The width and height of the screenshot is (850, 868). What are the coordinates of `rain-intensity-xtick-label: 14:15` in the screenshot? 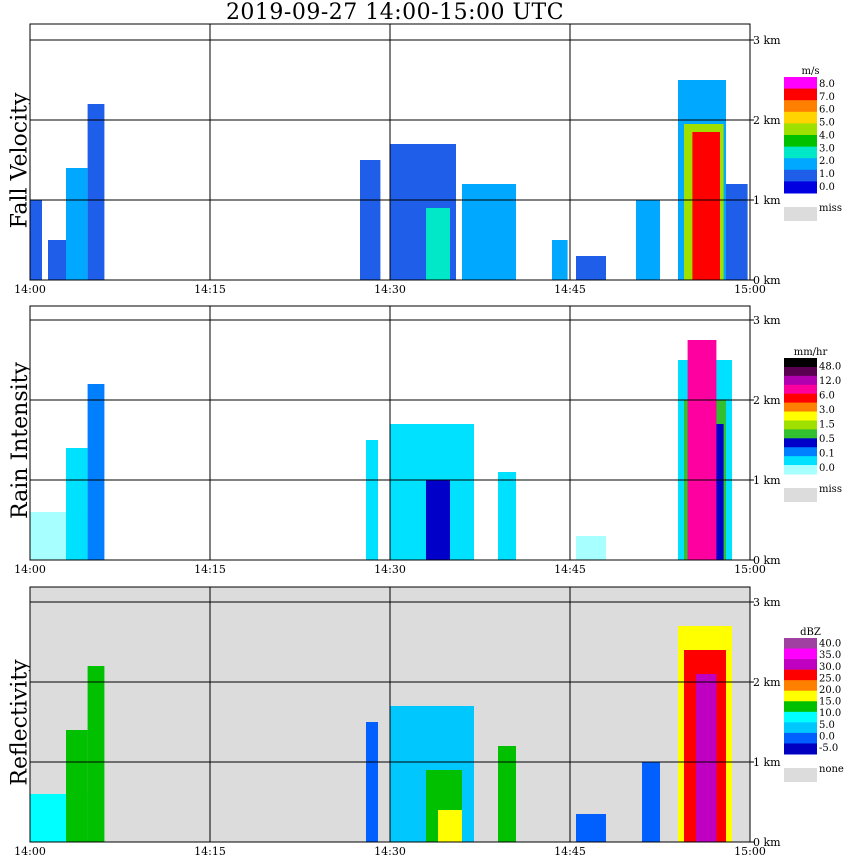 It's located at (210, 569).